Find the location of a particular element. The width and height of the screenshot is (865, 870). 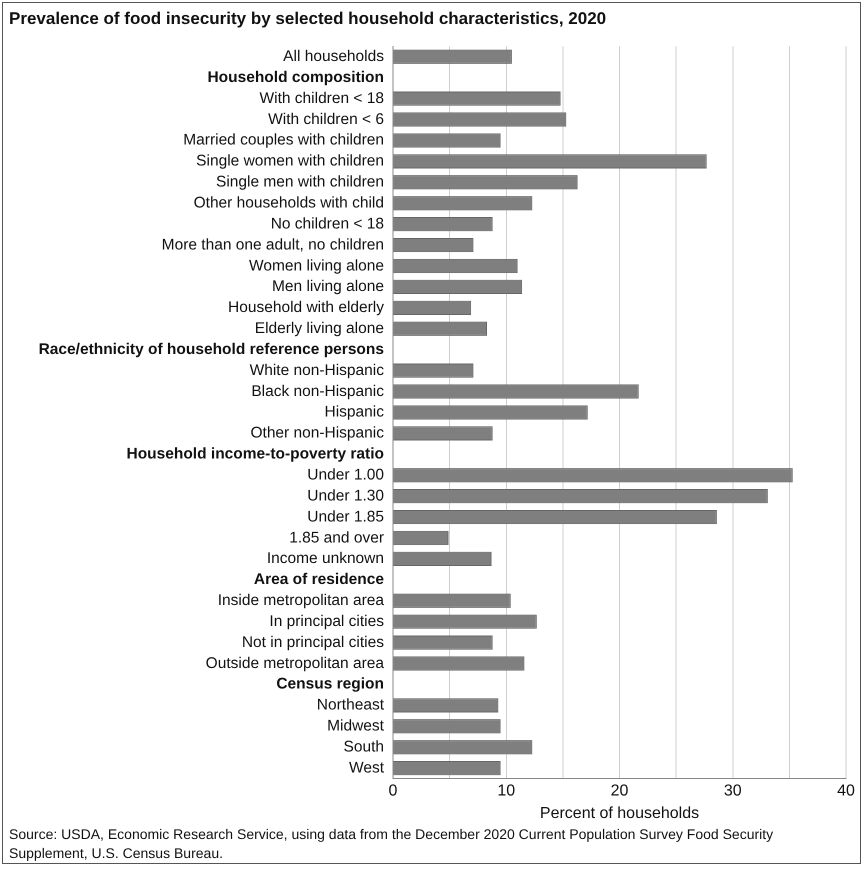

y-tick-label: 1.85 and over is located at coordinates (336, 537).